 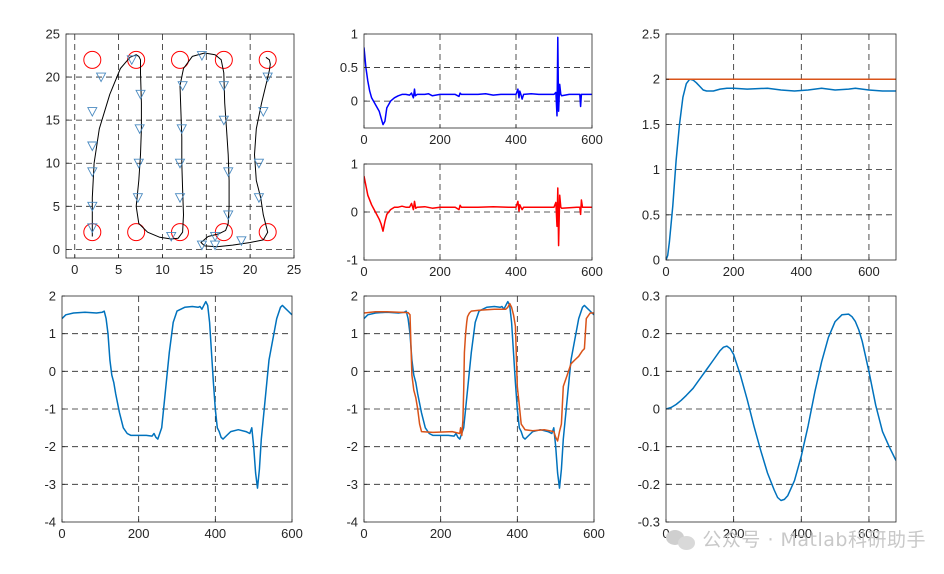 I want to click on x-tick-label: 25, so click(x=294, y=269).